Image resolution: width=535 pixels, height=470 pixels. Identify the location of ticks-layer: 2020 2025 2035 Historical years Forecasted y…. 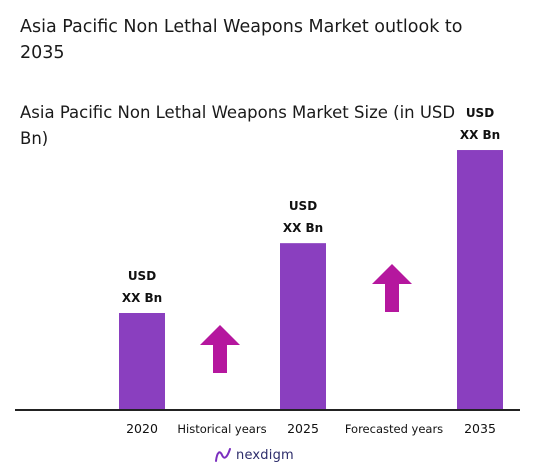
(311, 428).